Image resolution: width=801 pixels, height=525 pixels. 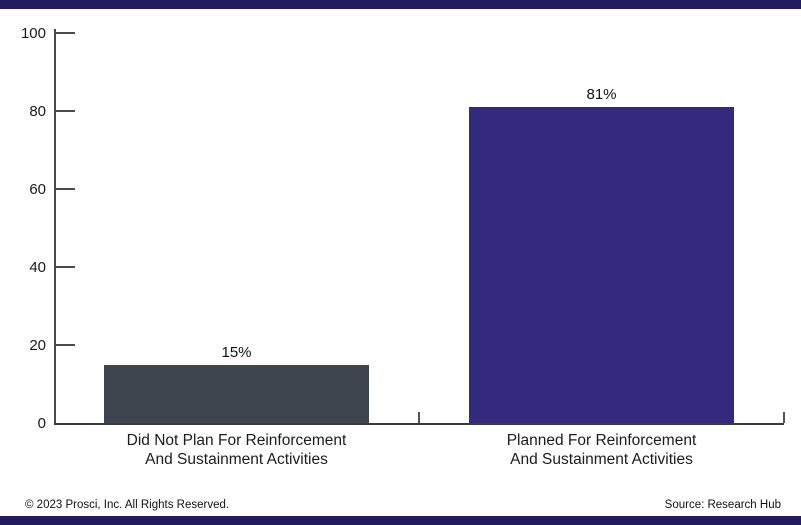 What do you see at coordinates (400, 520) in the screenshot?
I see `bottom-accent-band` at bounding box center [400, 520].